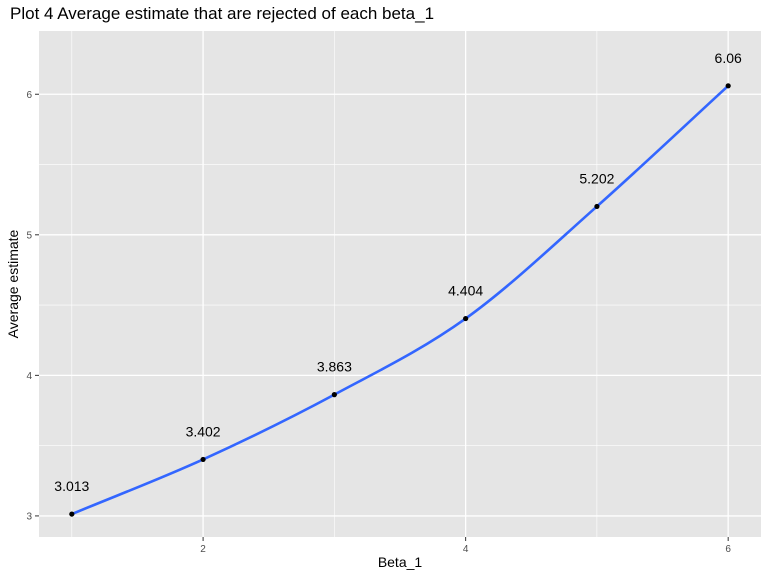  What do you see at coordinates (596, 178) in the screenshot?
I see `data-label: 5.202` at bounding box center [596, 178].